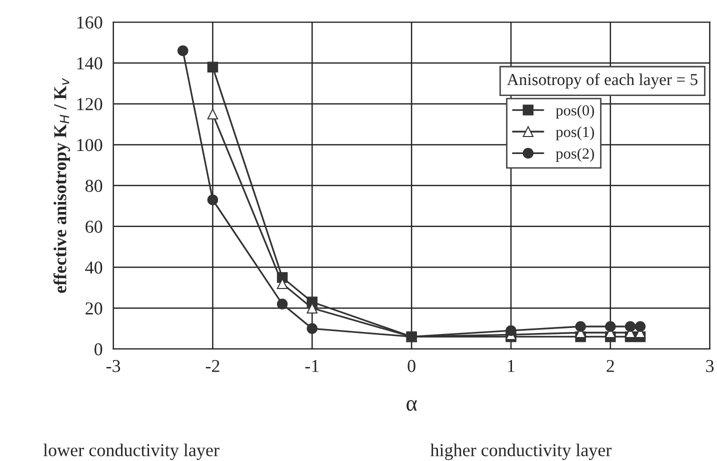 The image size is (717, 461). Describe the element at coordinates (610, 366) in the screenshot. I see `x-tick-label: 2` at that location.